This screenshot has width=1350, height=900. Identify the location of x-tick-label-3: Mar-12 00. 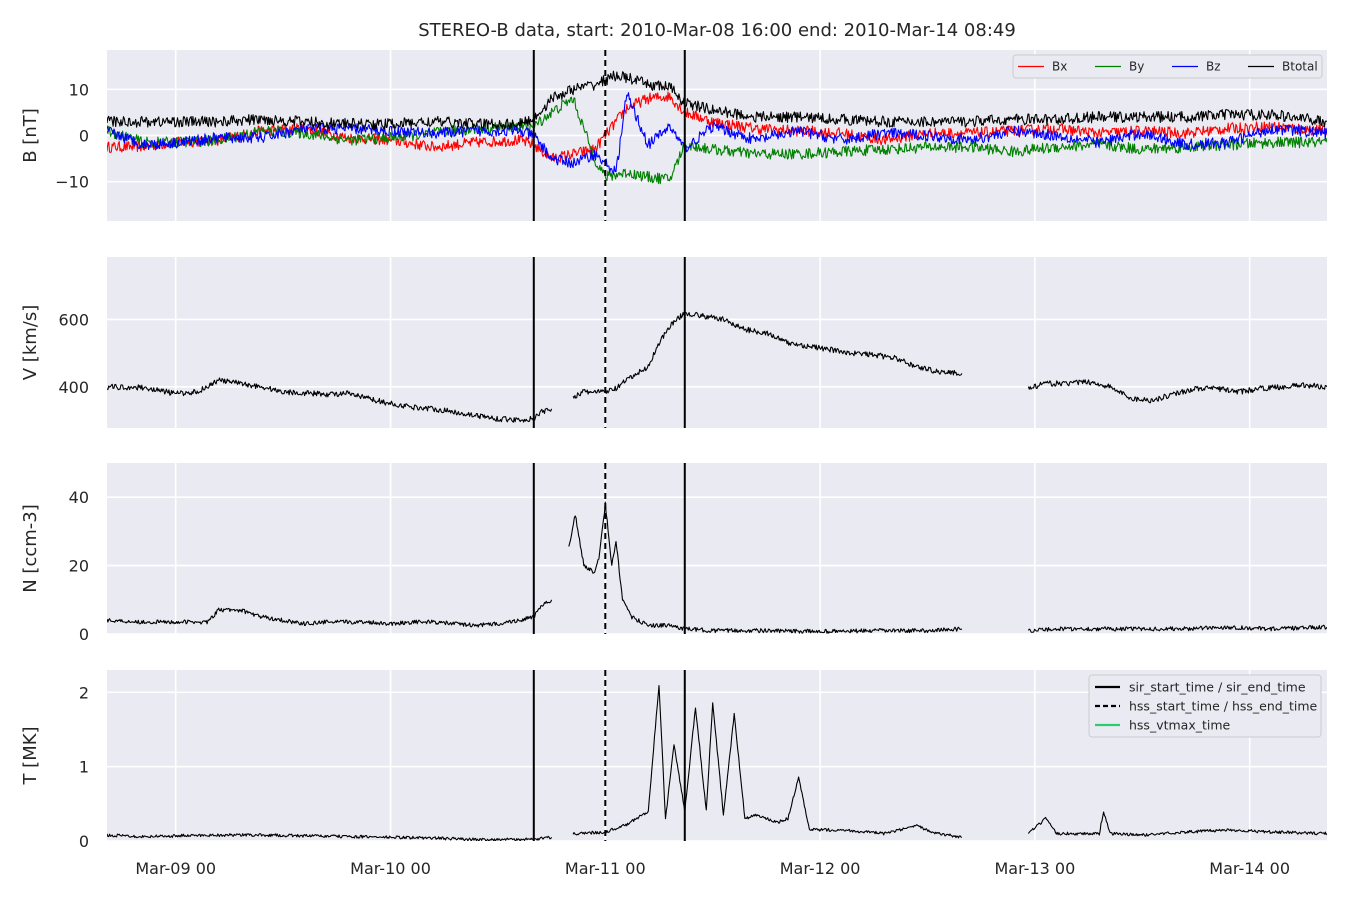
(820, 868).